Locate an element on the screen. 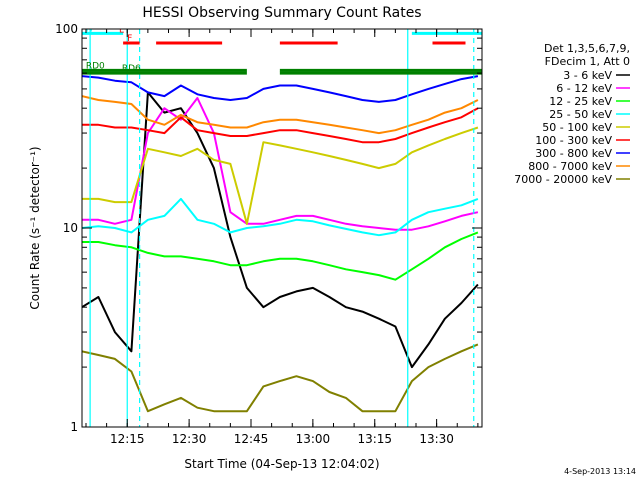 The width and height of the screenshot is (640, 480). y-tick-label-0: 1 is located at coordinates (74, 427).